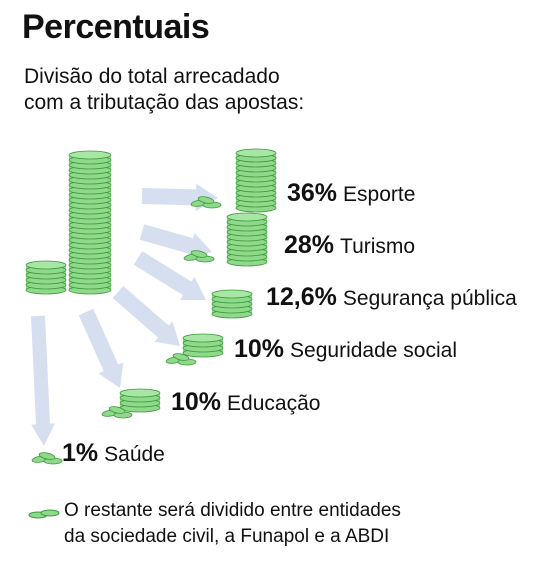 Image resolution: width=552 pixels, height=562 pixels. Describe the element at coordinates (140, 400) in the screenshot. I see `coin-stack-educacao` at that location.